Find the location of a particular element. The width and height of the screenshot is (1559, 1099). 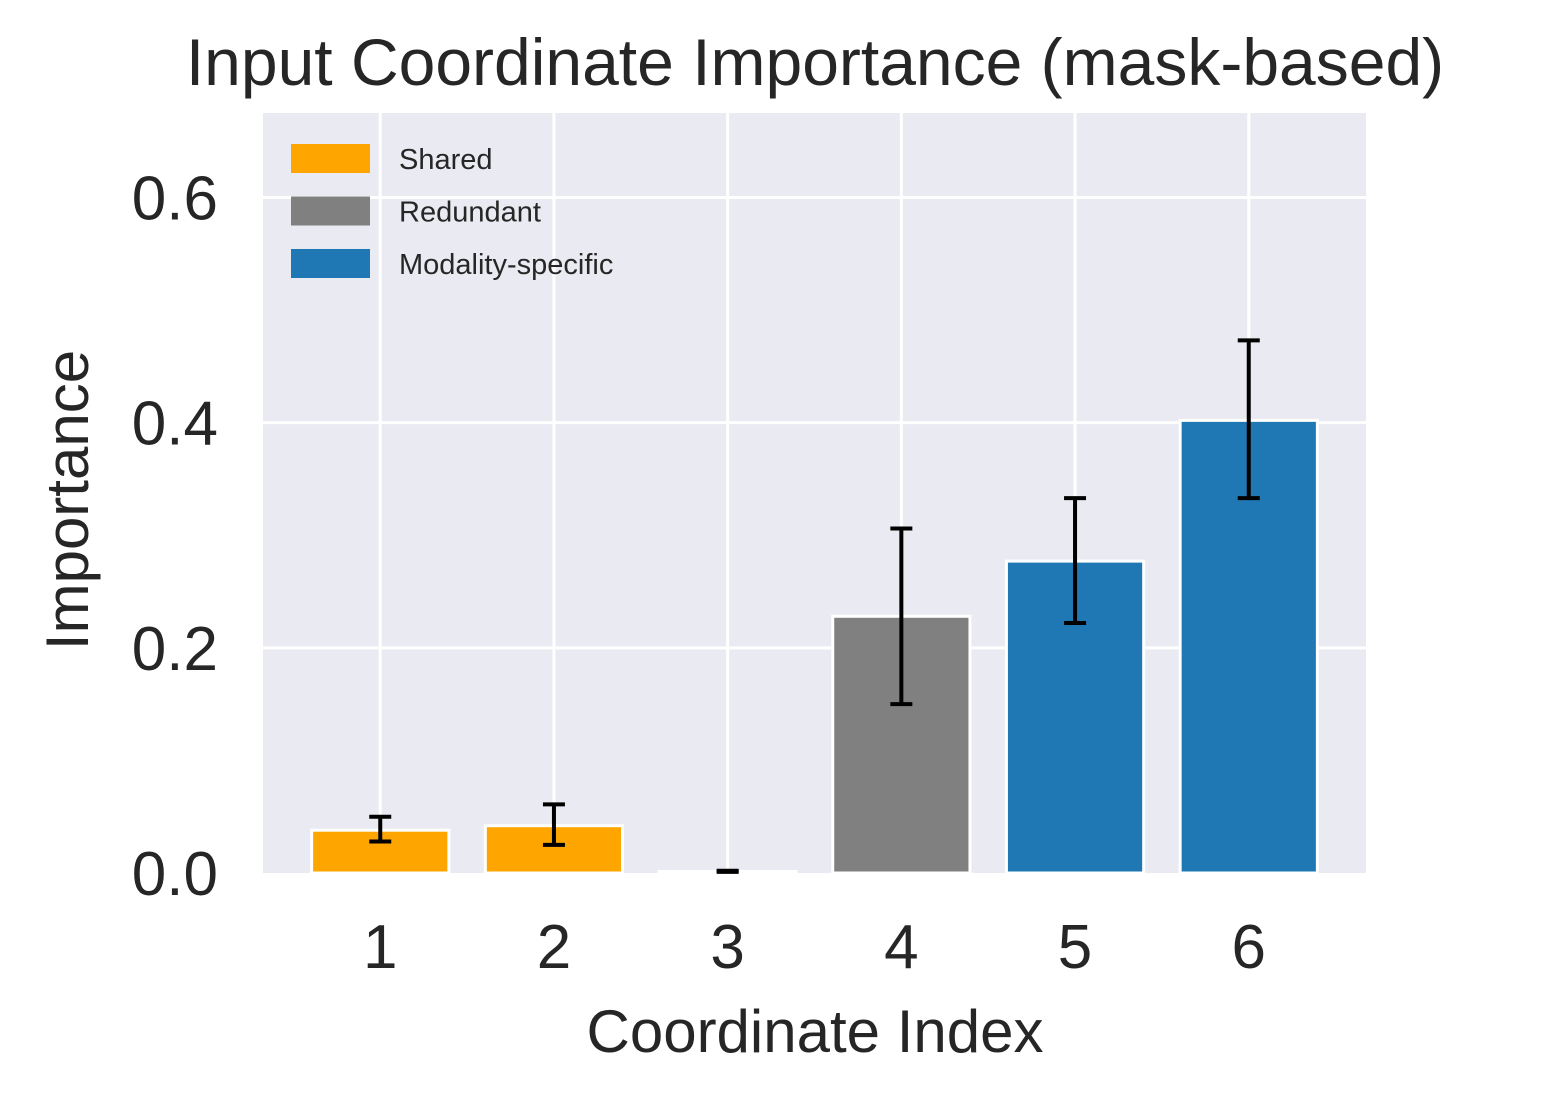

legend-item-1: Redundant is located at coordinates (416, 212).